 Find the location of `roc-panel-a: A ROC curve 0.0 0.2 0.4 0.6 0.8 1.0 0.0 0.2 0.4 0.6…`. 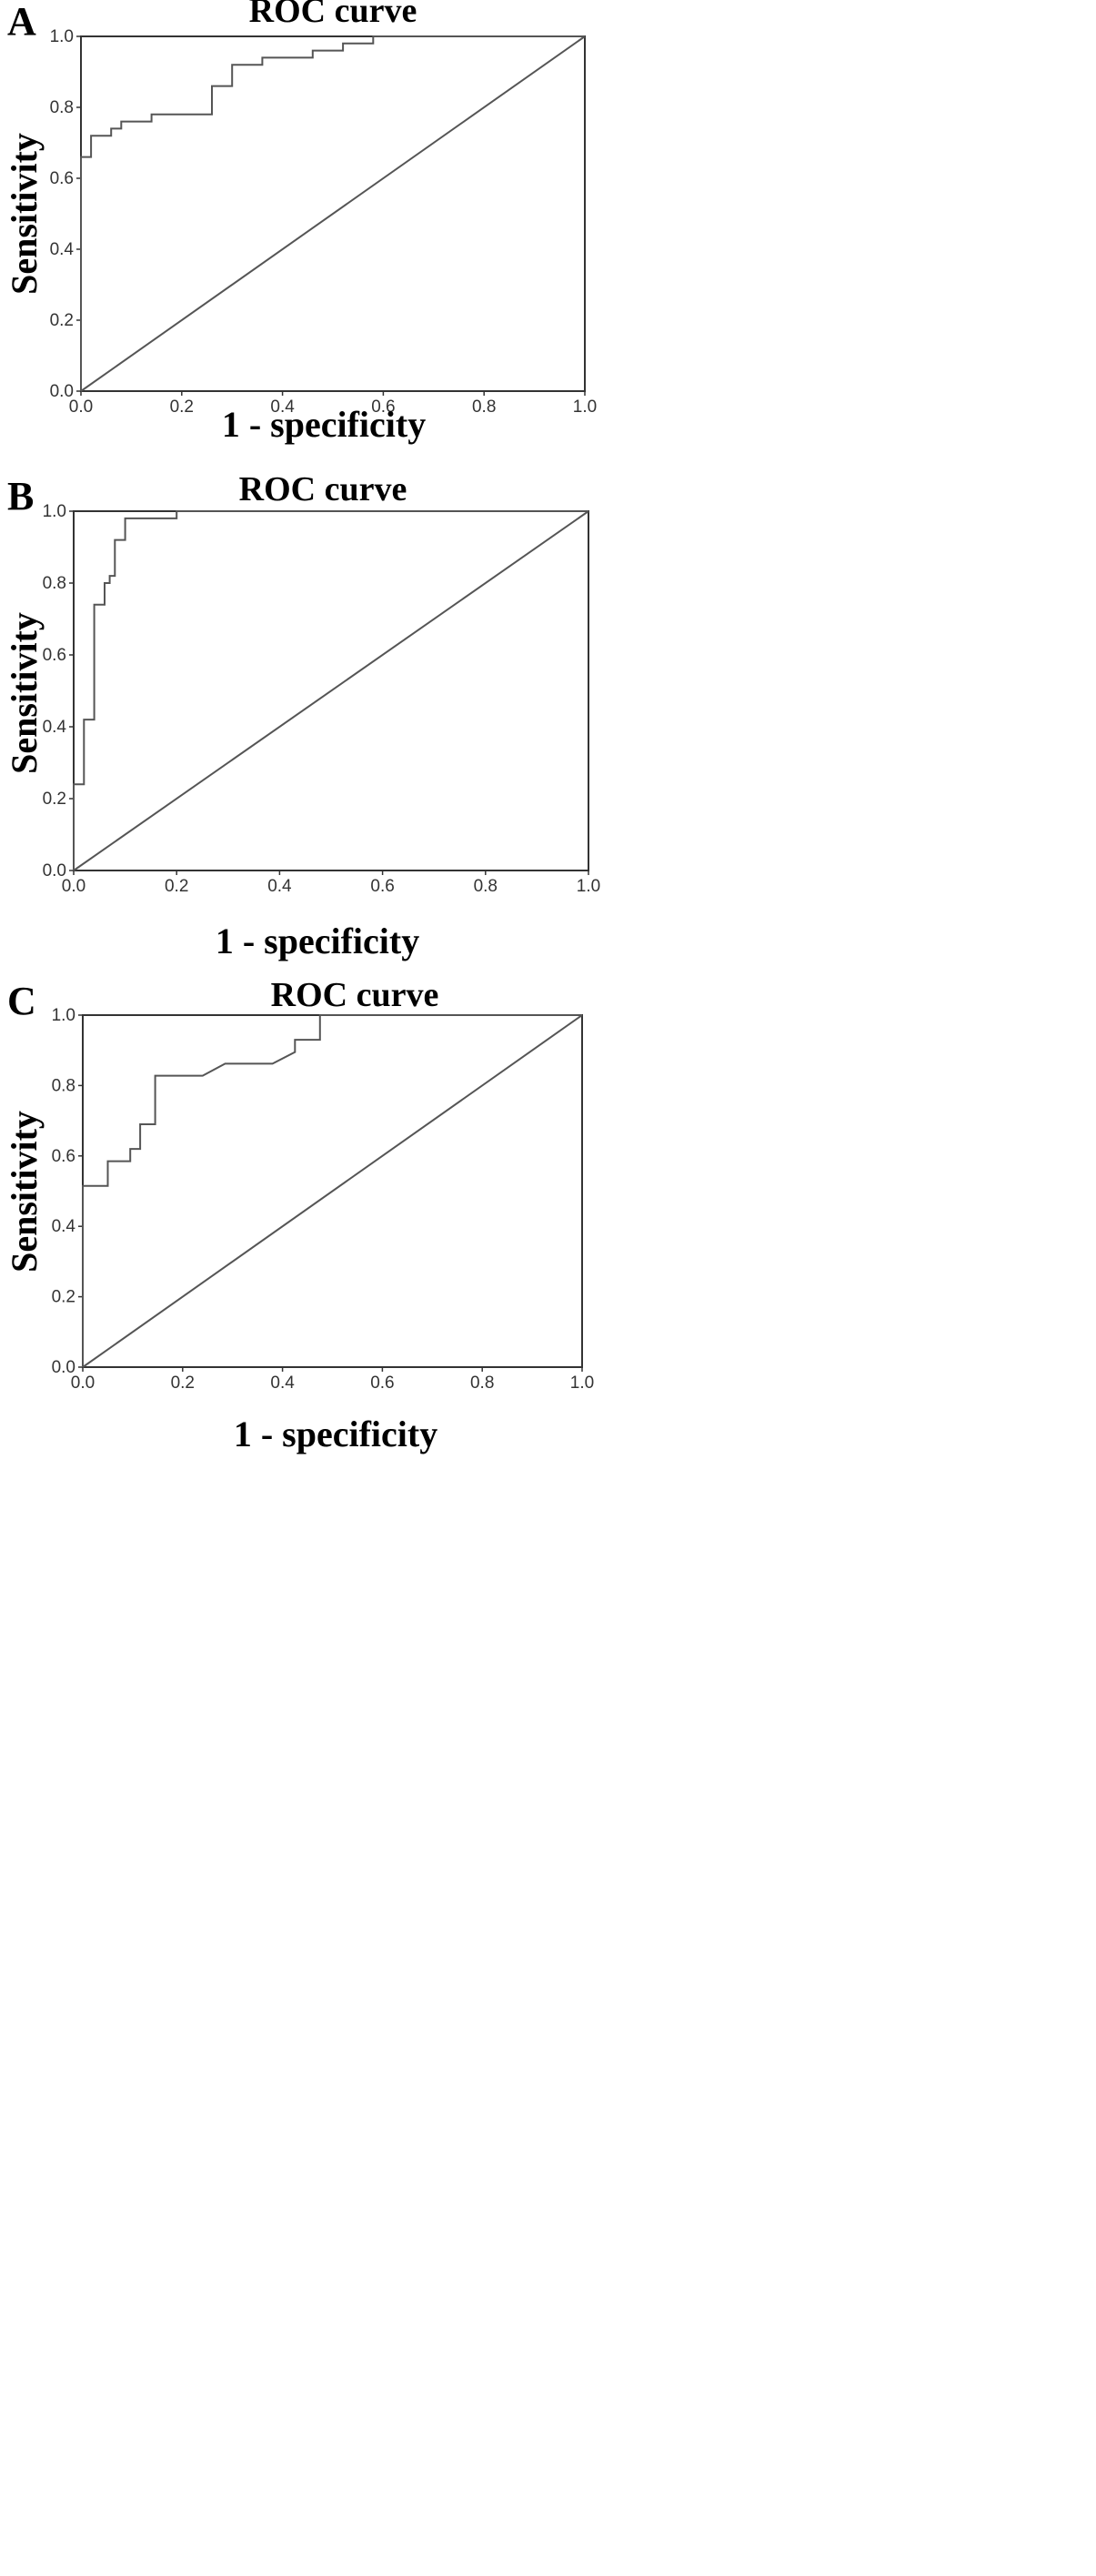

roc-panel-a: A ROC curve 0.0 0.2 0.4 0.6 0.8 1.0 0.0 0.2 0.4 0.6… is located at coordinates (300, 222).